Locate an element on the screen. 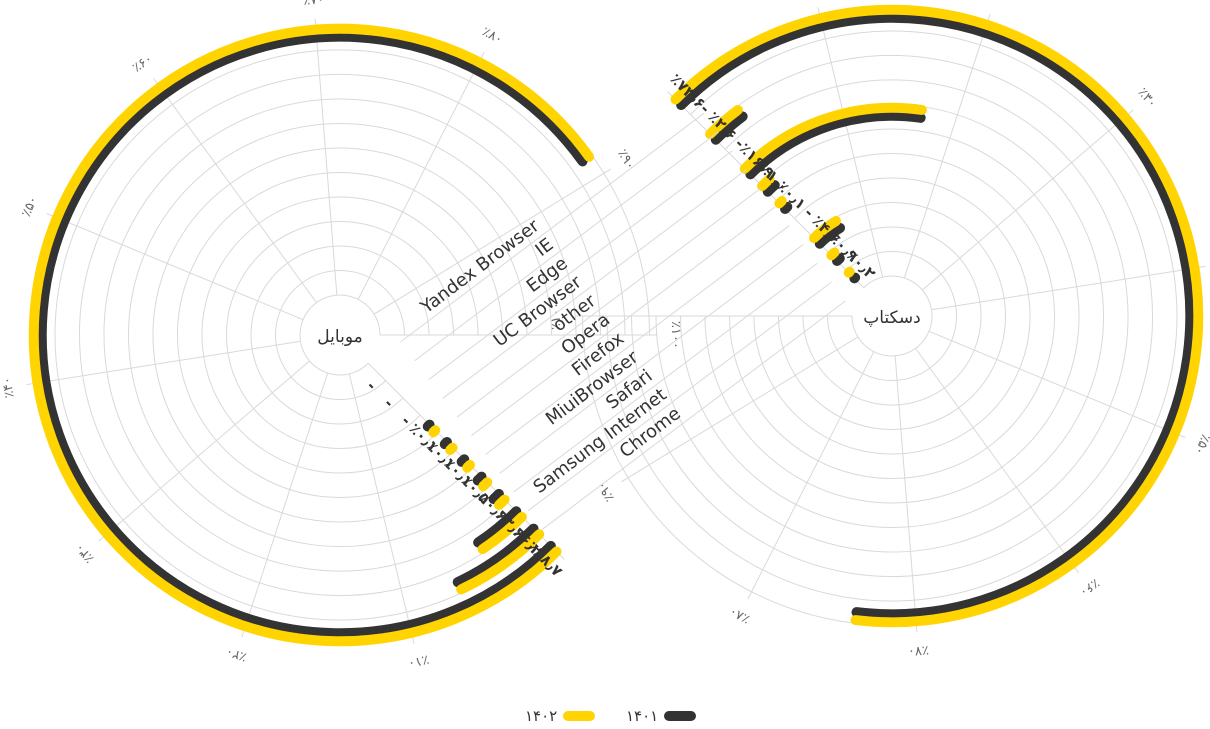 The width and height of the screenshot is (1210, 729). center-title: موبایل is located at coordinates (339, 337).